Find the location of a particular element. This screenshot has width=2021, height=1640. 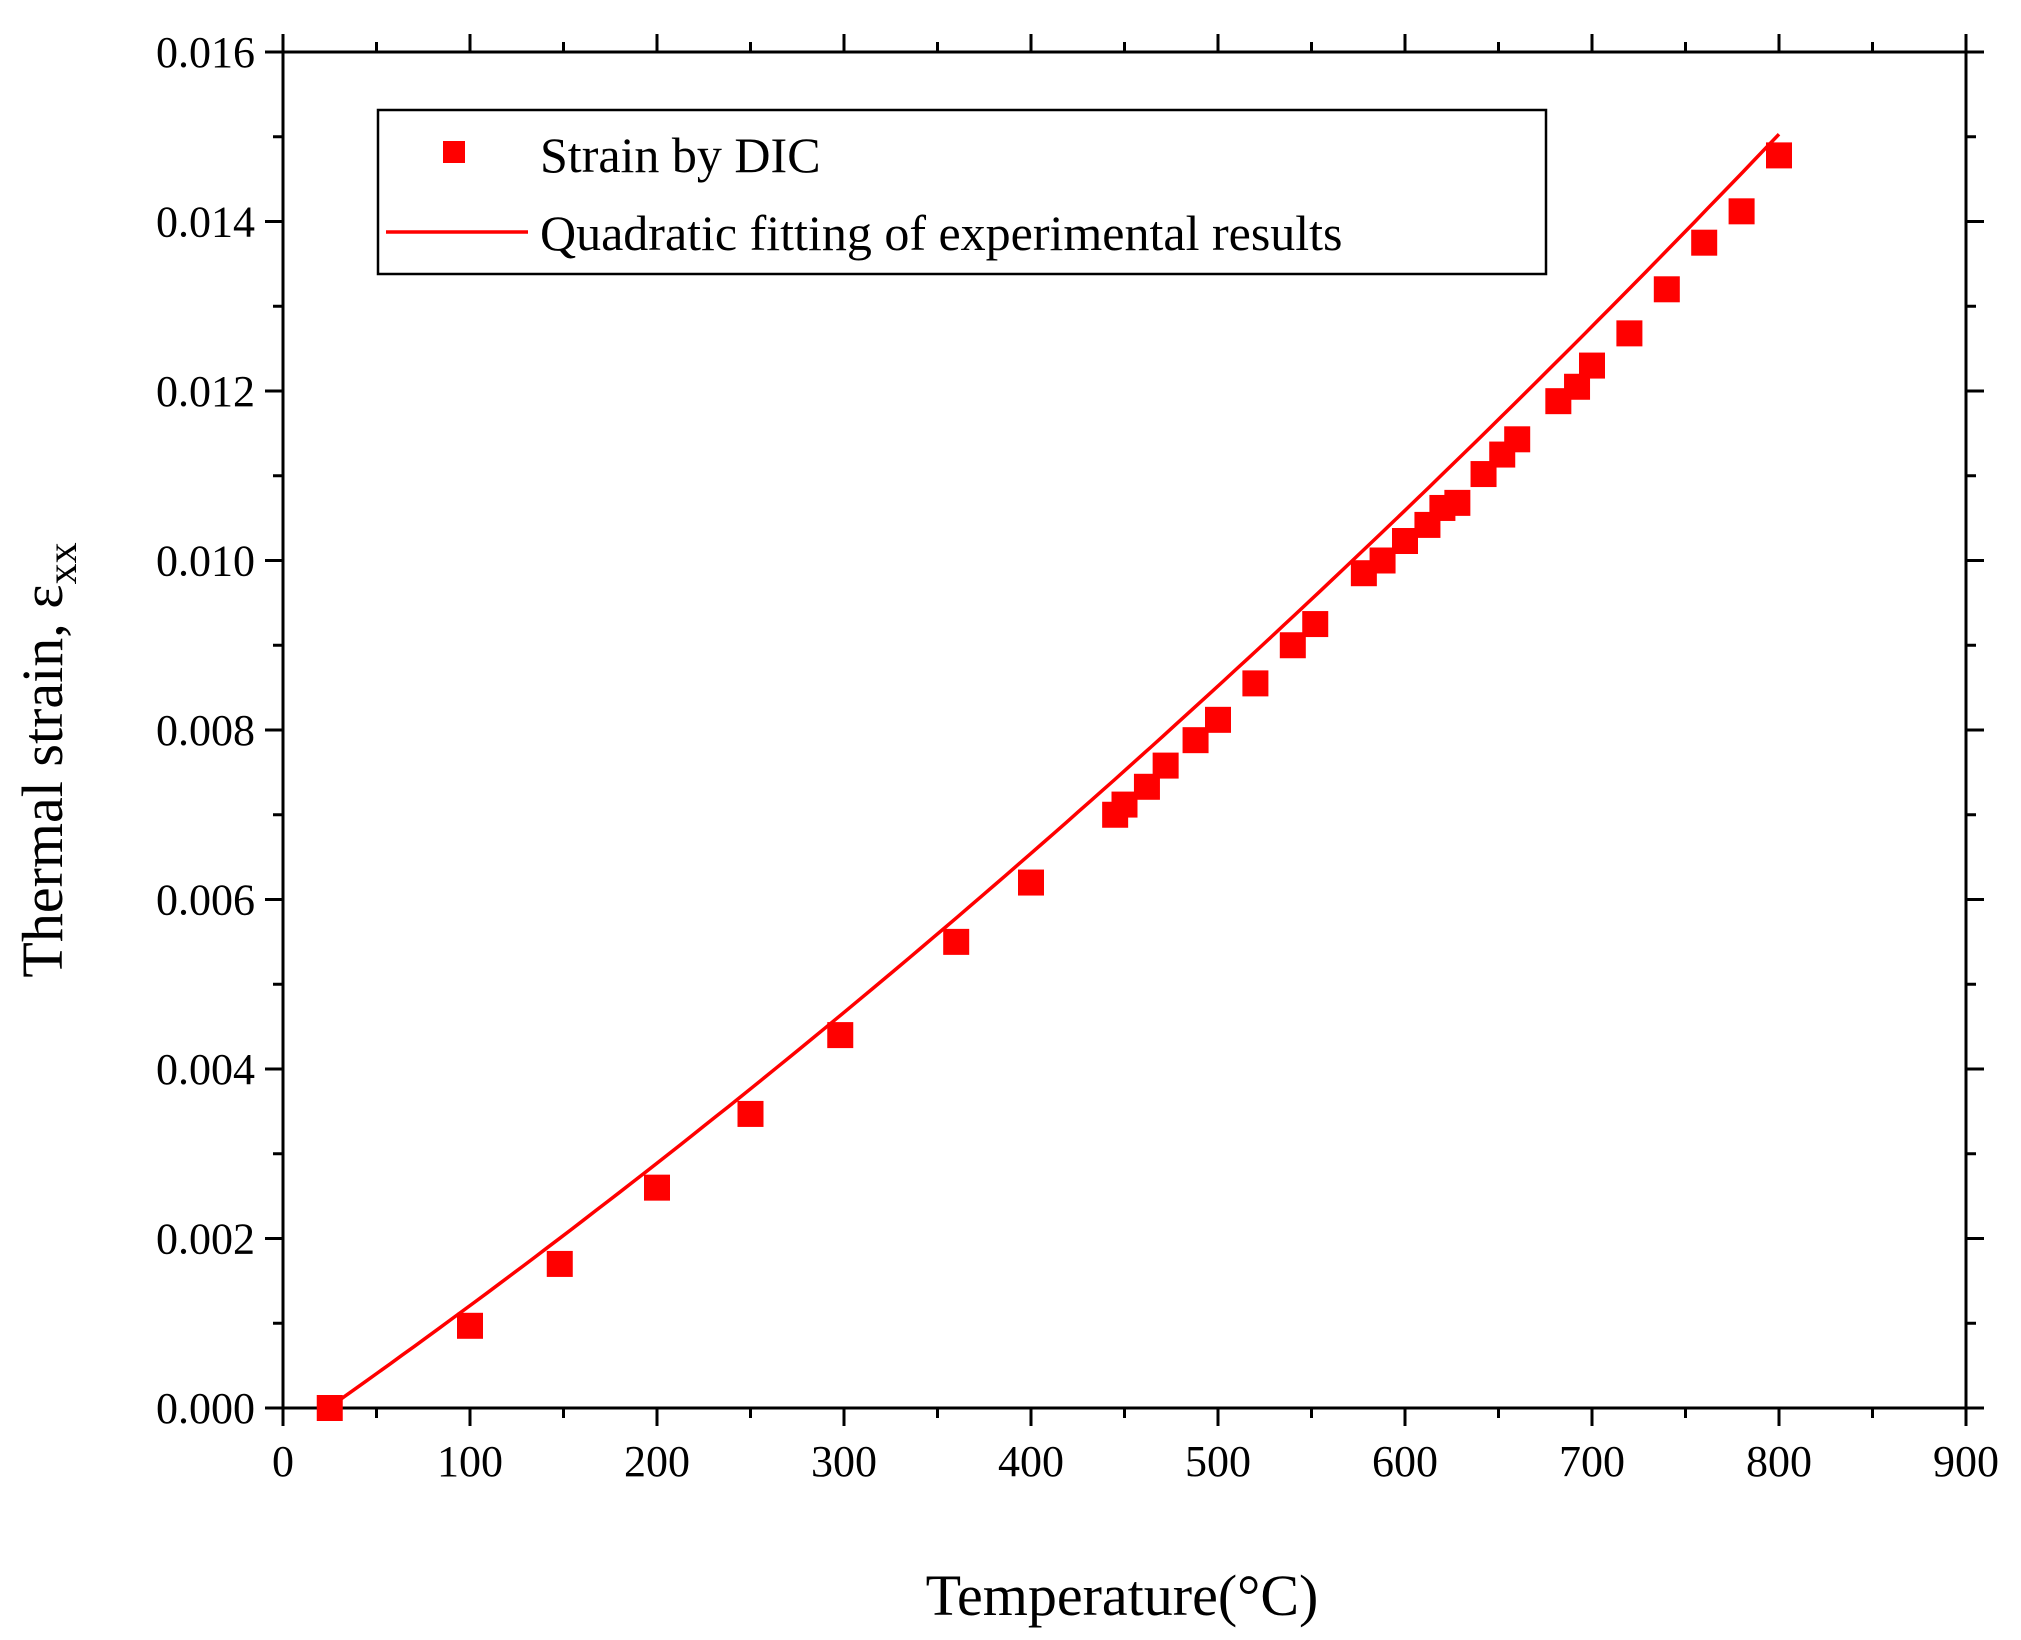

y-tick-label: 0.002 is located at coordinates (205, 1239).